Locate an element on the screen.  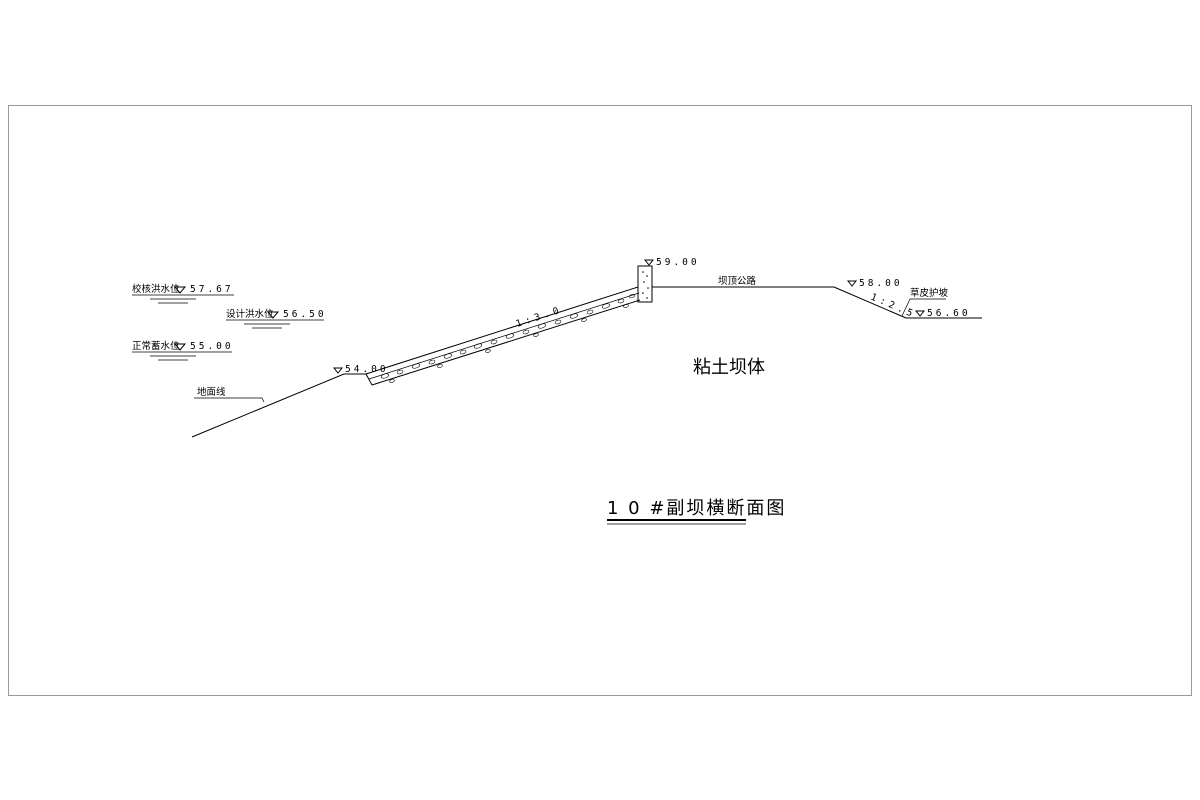
ground-leader is located at coordinates (229, 400).